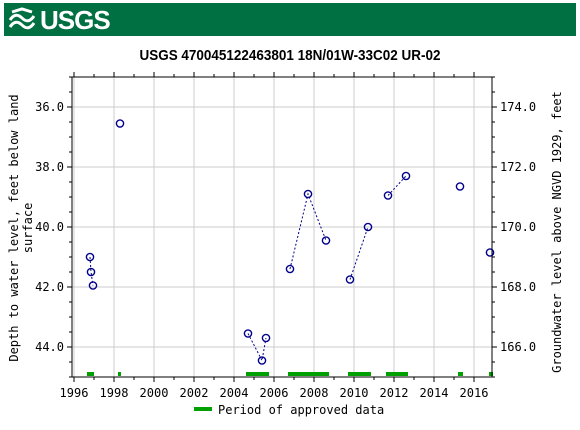 This screenshot has width=580, height=430. What do you see at coordinates (557, 232) in the screenshot?
I see `y-axis-label-right: Groundwater level above NGVD 1929, feet` at bounding box center [557, 232].